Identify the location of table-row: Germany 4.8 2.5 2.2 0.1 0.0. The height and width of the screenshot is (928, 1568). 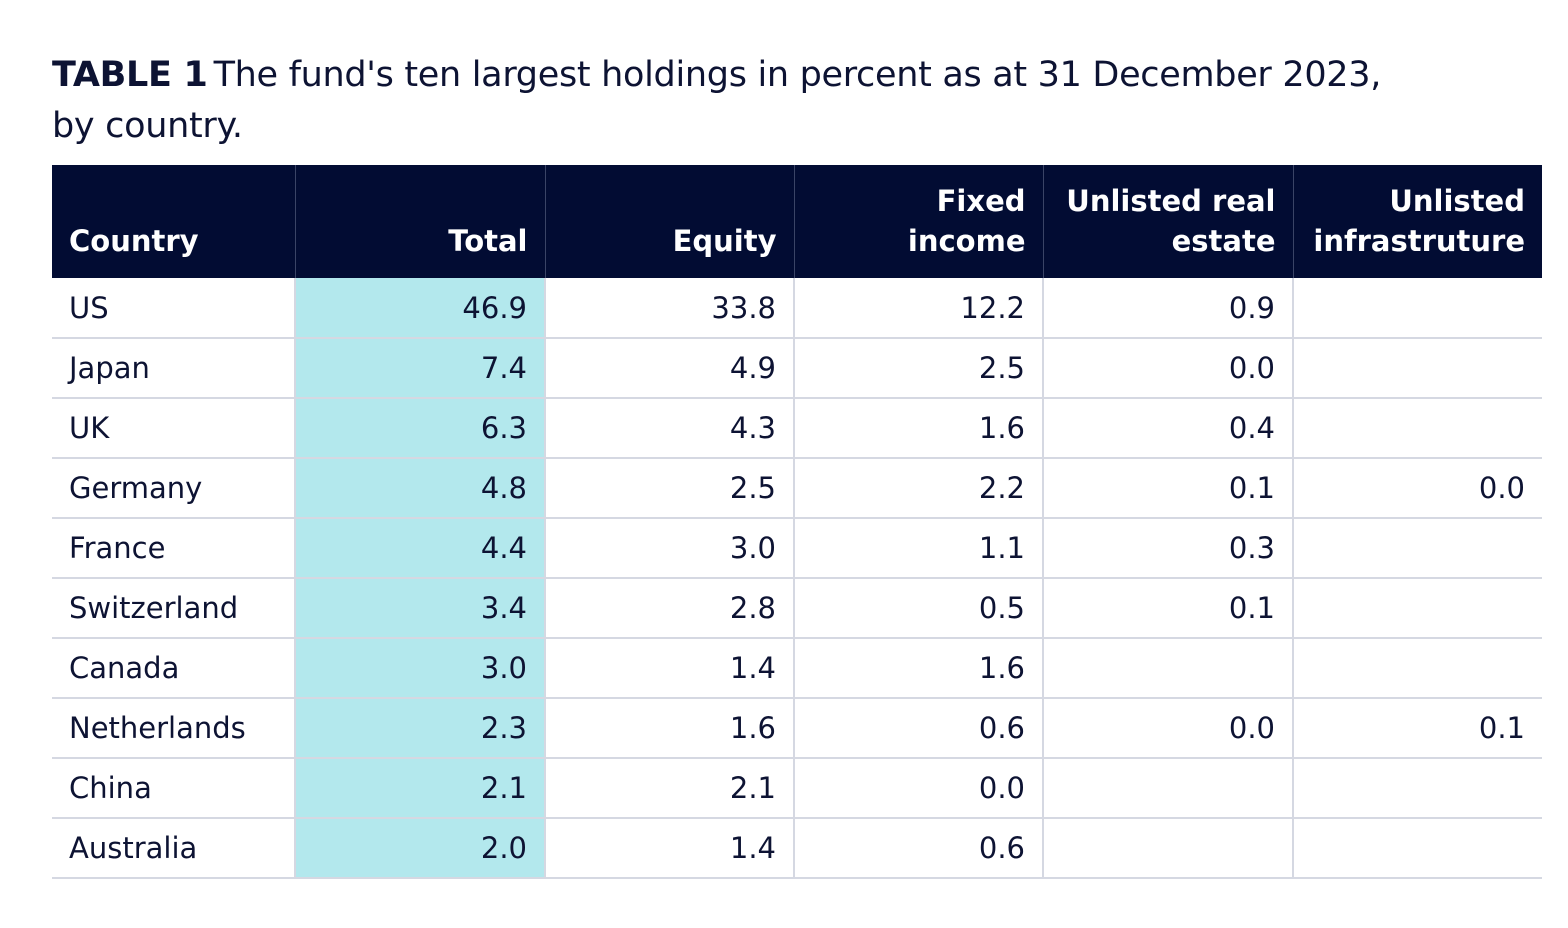
(797, 488).